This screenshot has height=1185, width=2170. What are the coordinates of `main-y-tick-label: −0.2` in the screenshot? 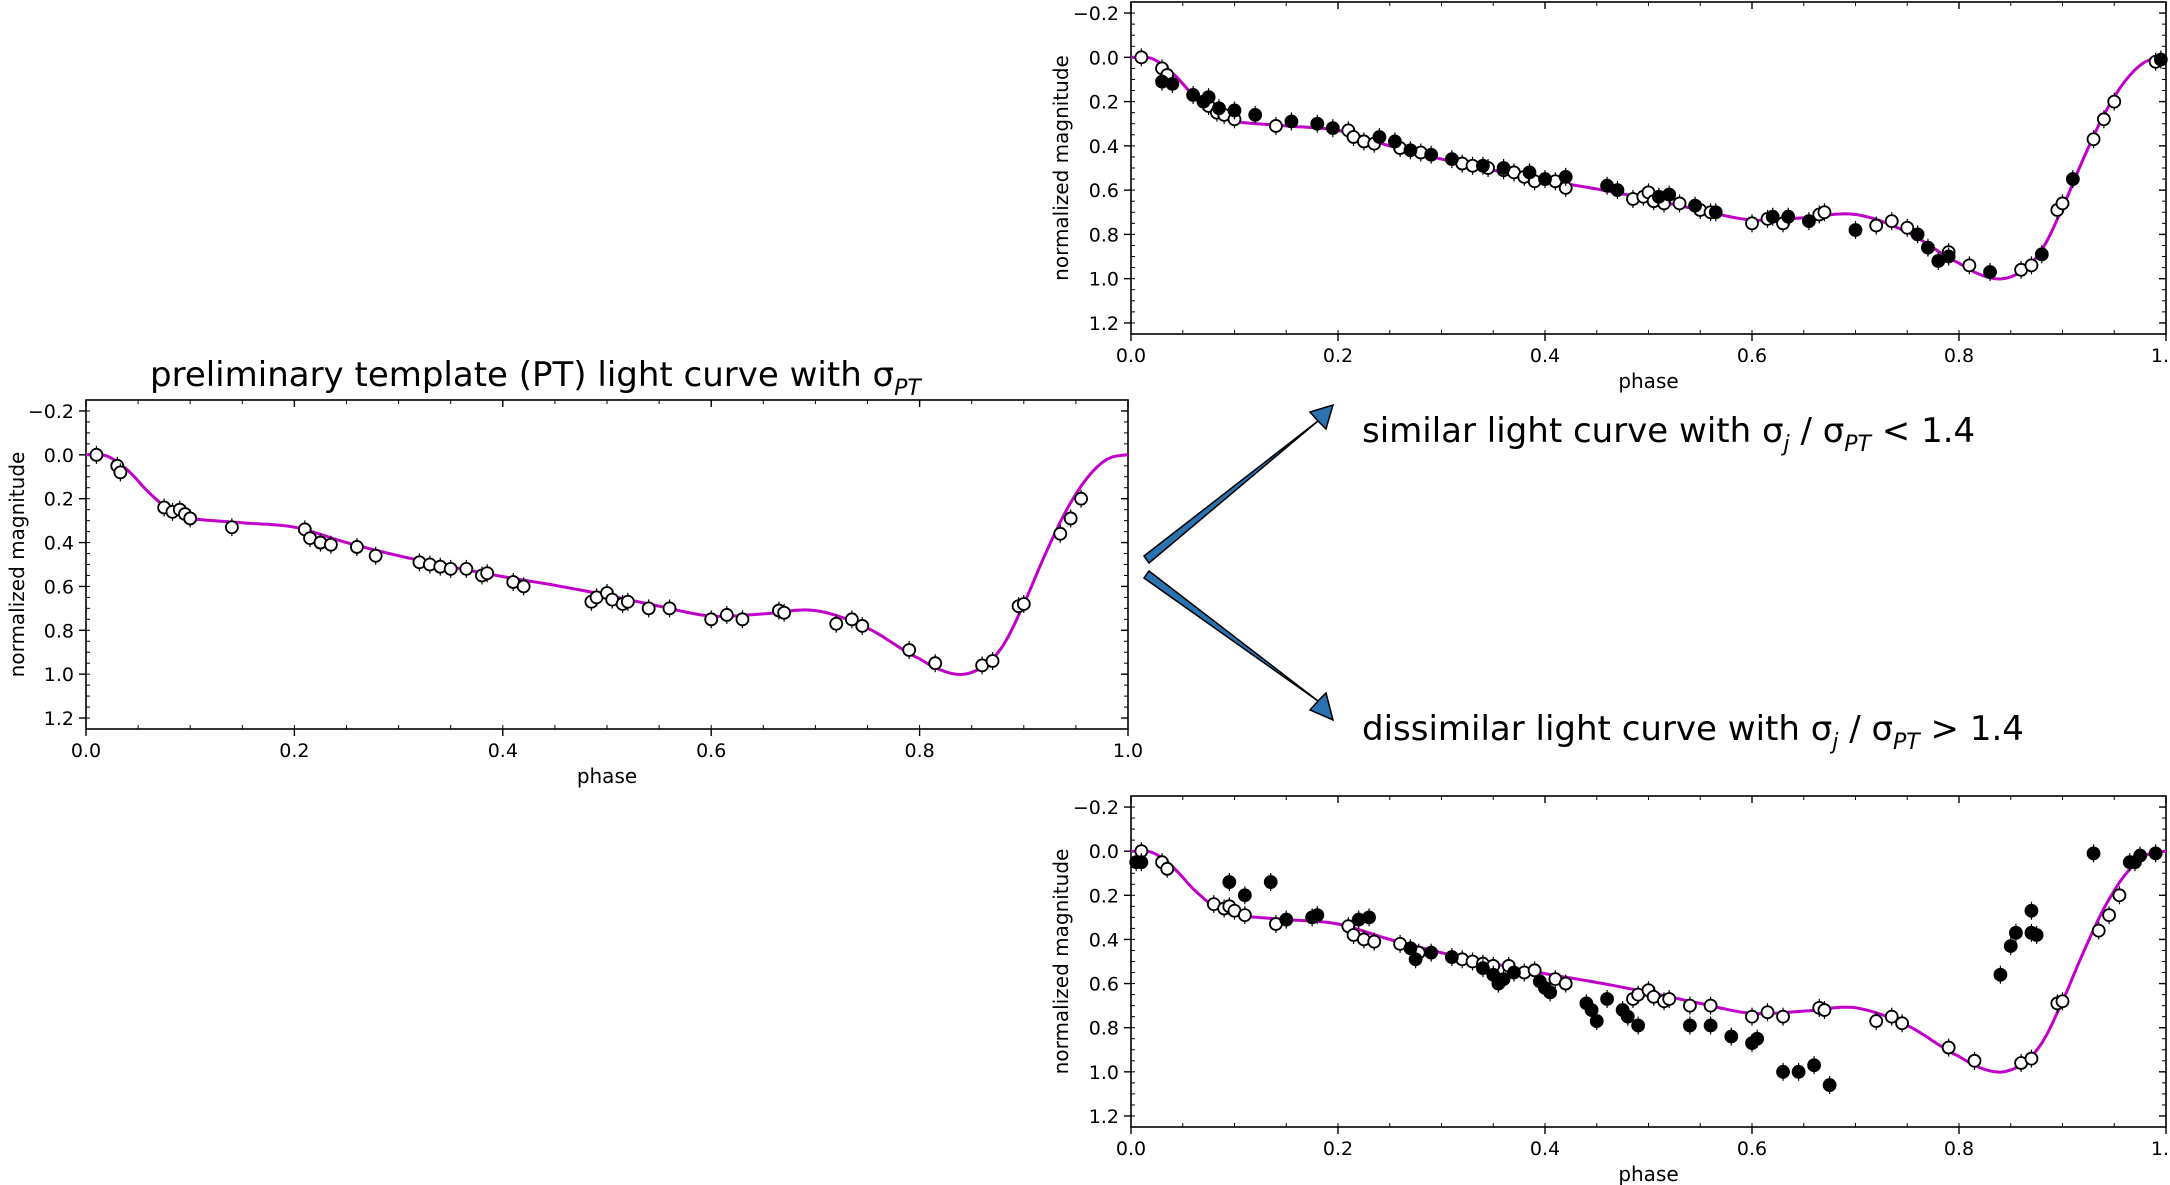 It's located at (51, 412).